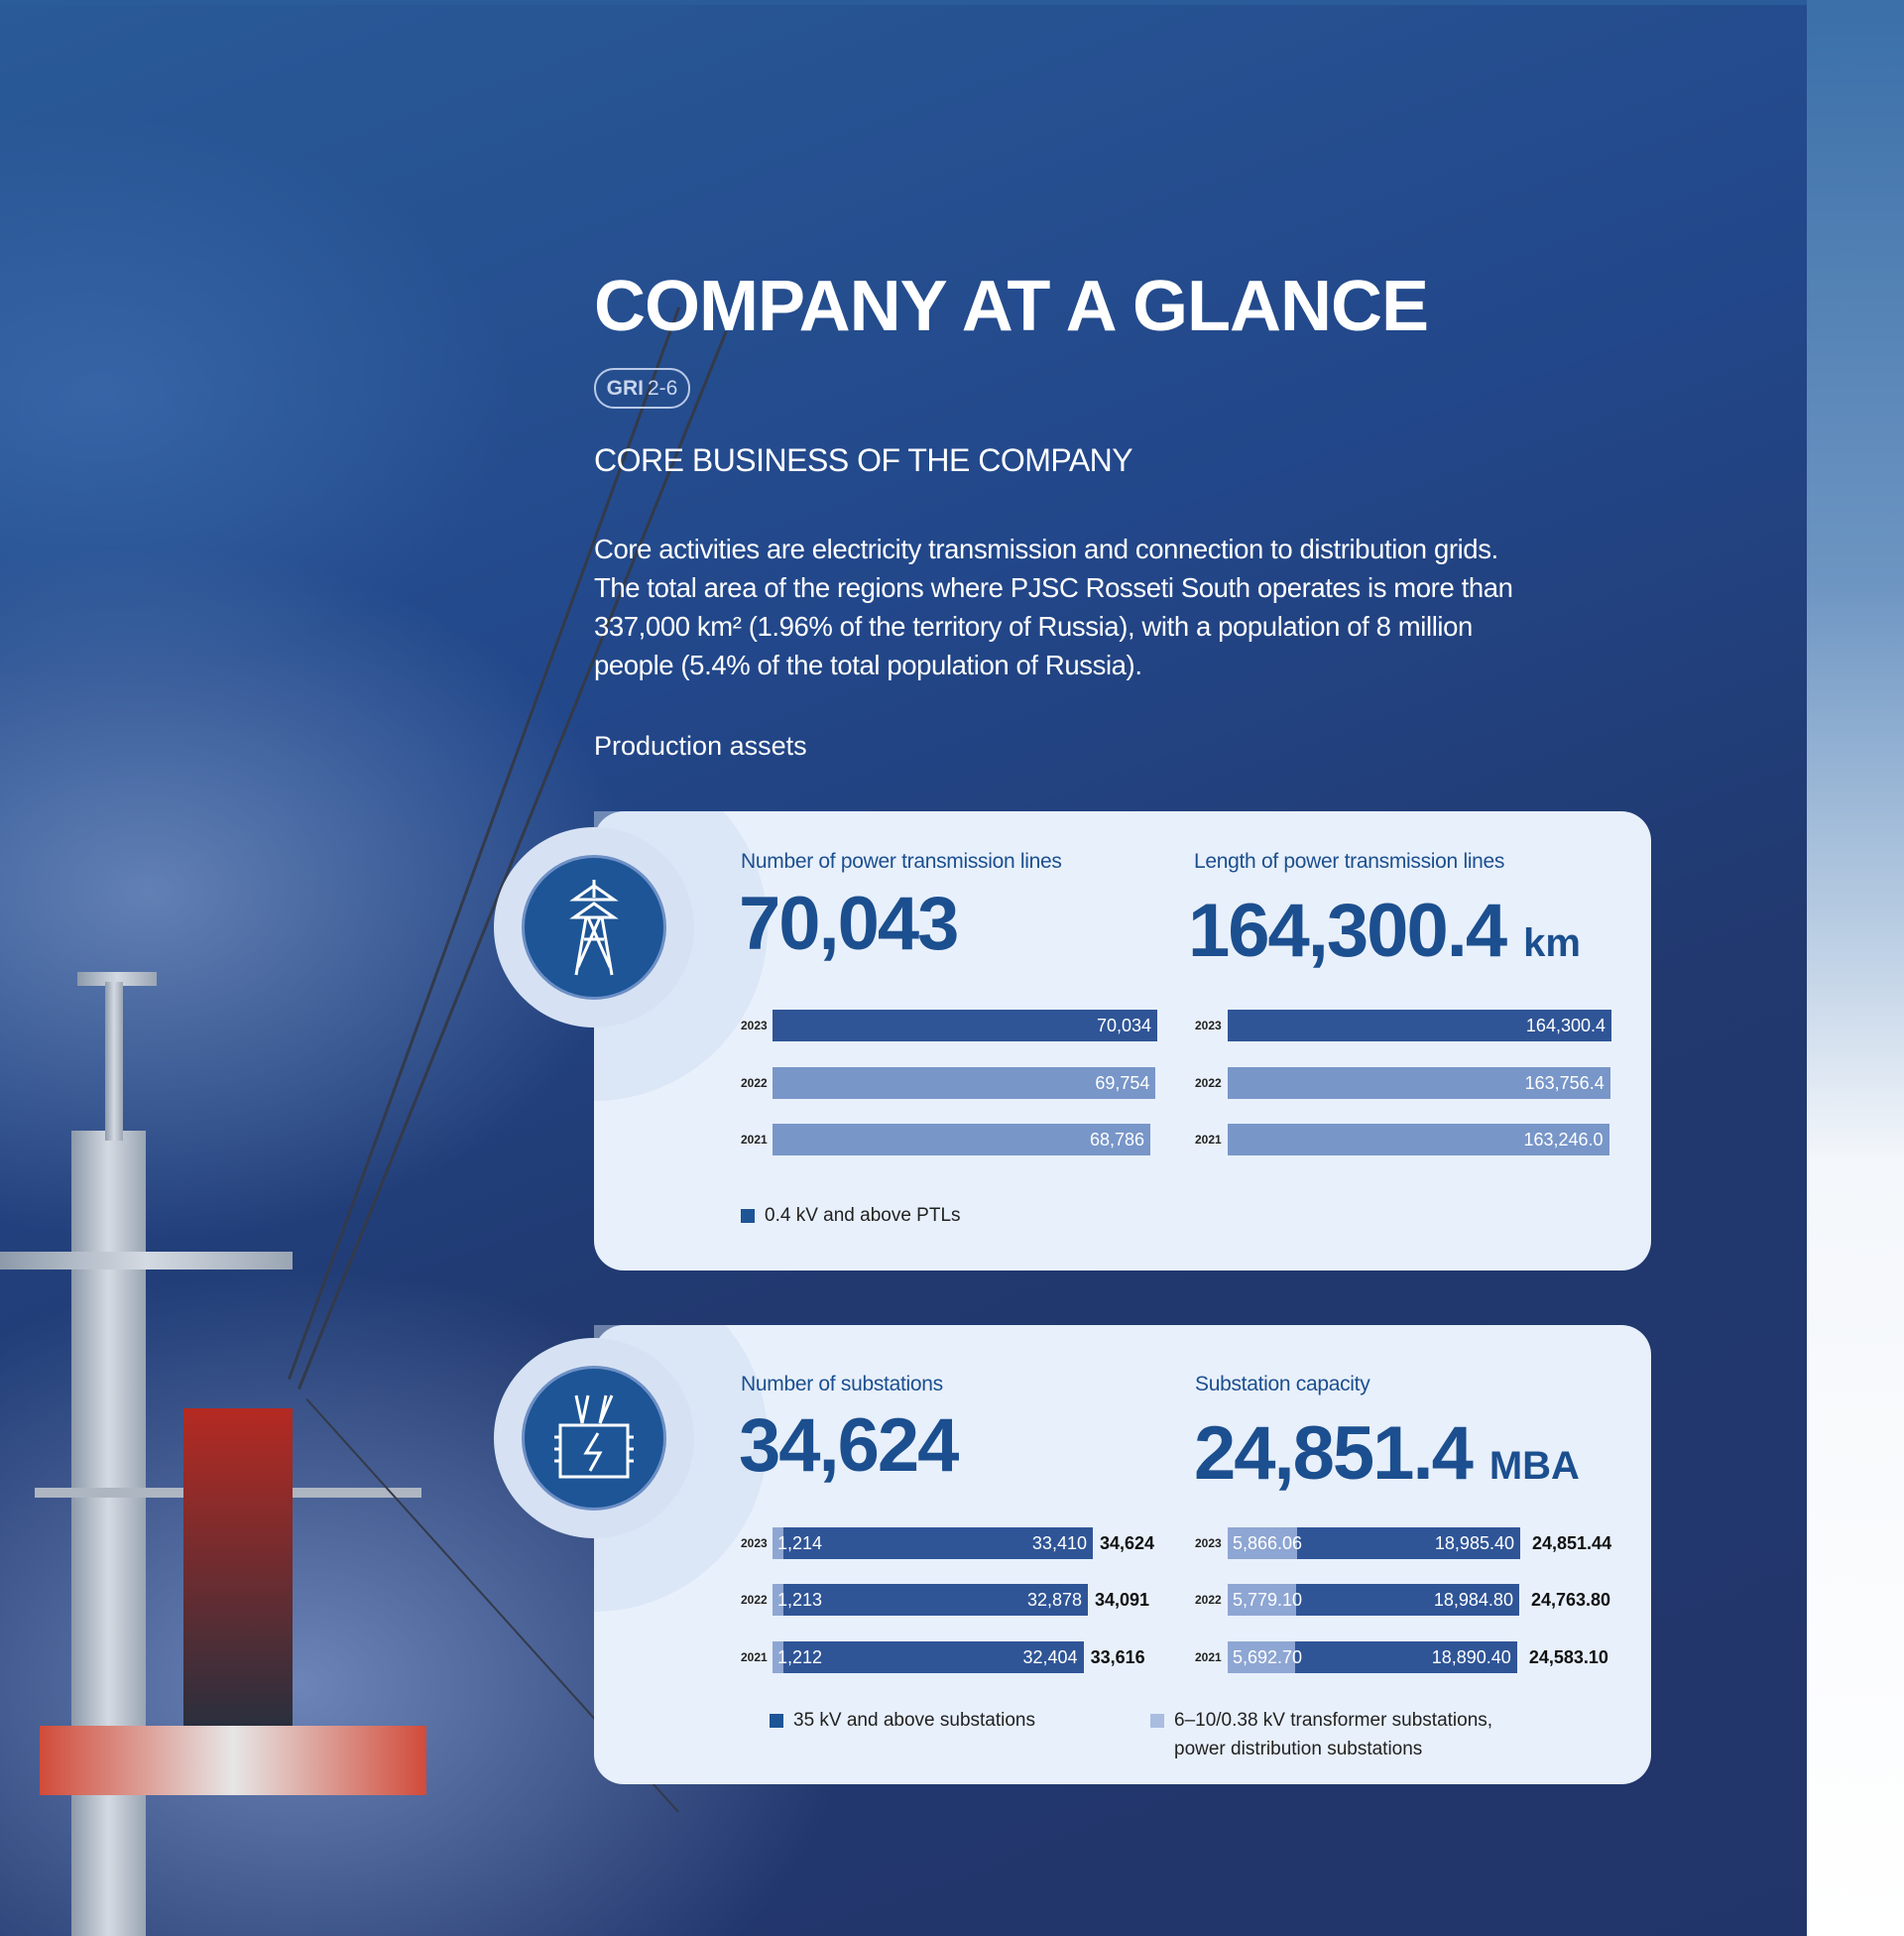  Describe the element at coordinates (1122, 1599) in the screenshot. I see `bar-total-label: 34,091` at that location.